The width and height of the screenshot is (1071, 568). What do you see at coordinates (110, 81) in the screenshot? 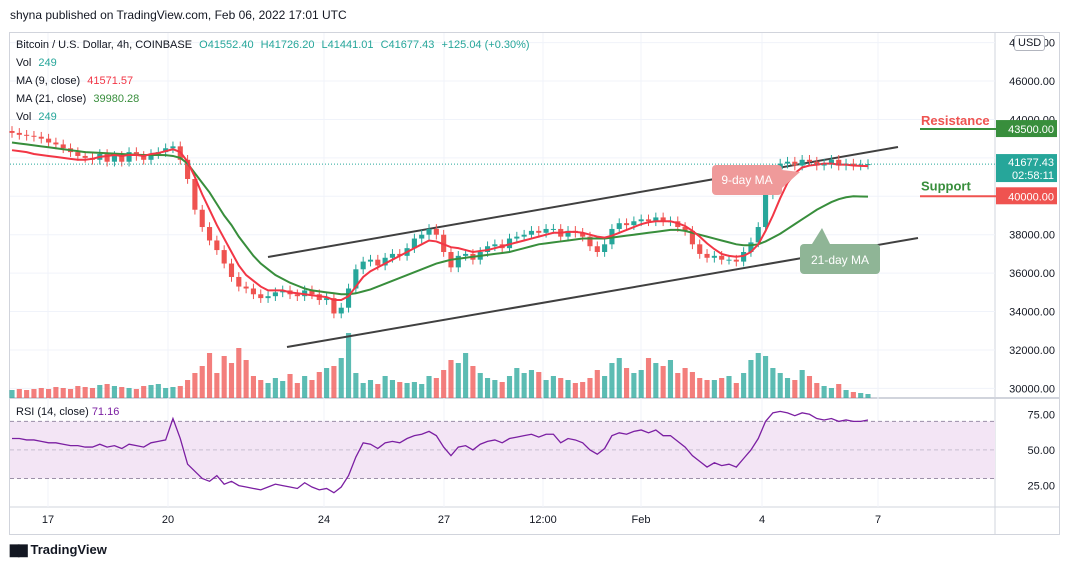
I see `legend-ma9-value: 41571.57` at bounding box center [110, 81].